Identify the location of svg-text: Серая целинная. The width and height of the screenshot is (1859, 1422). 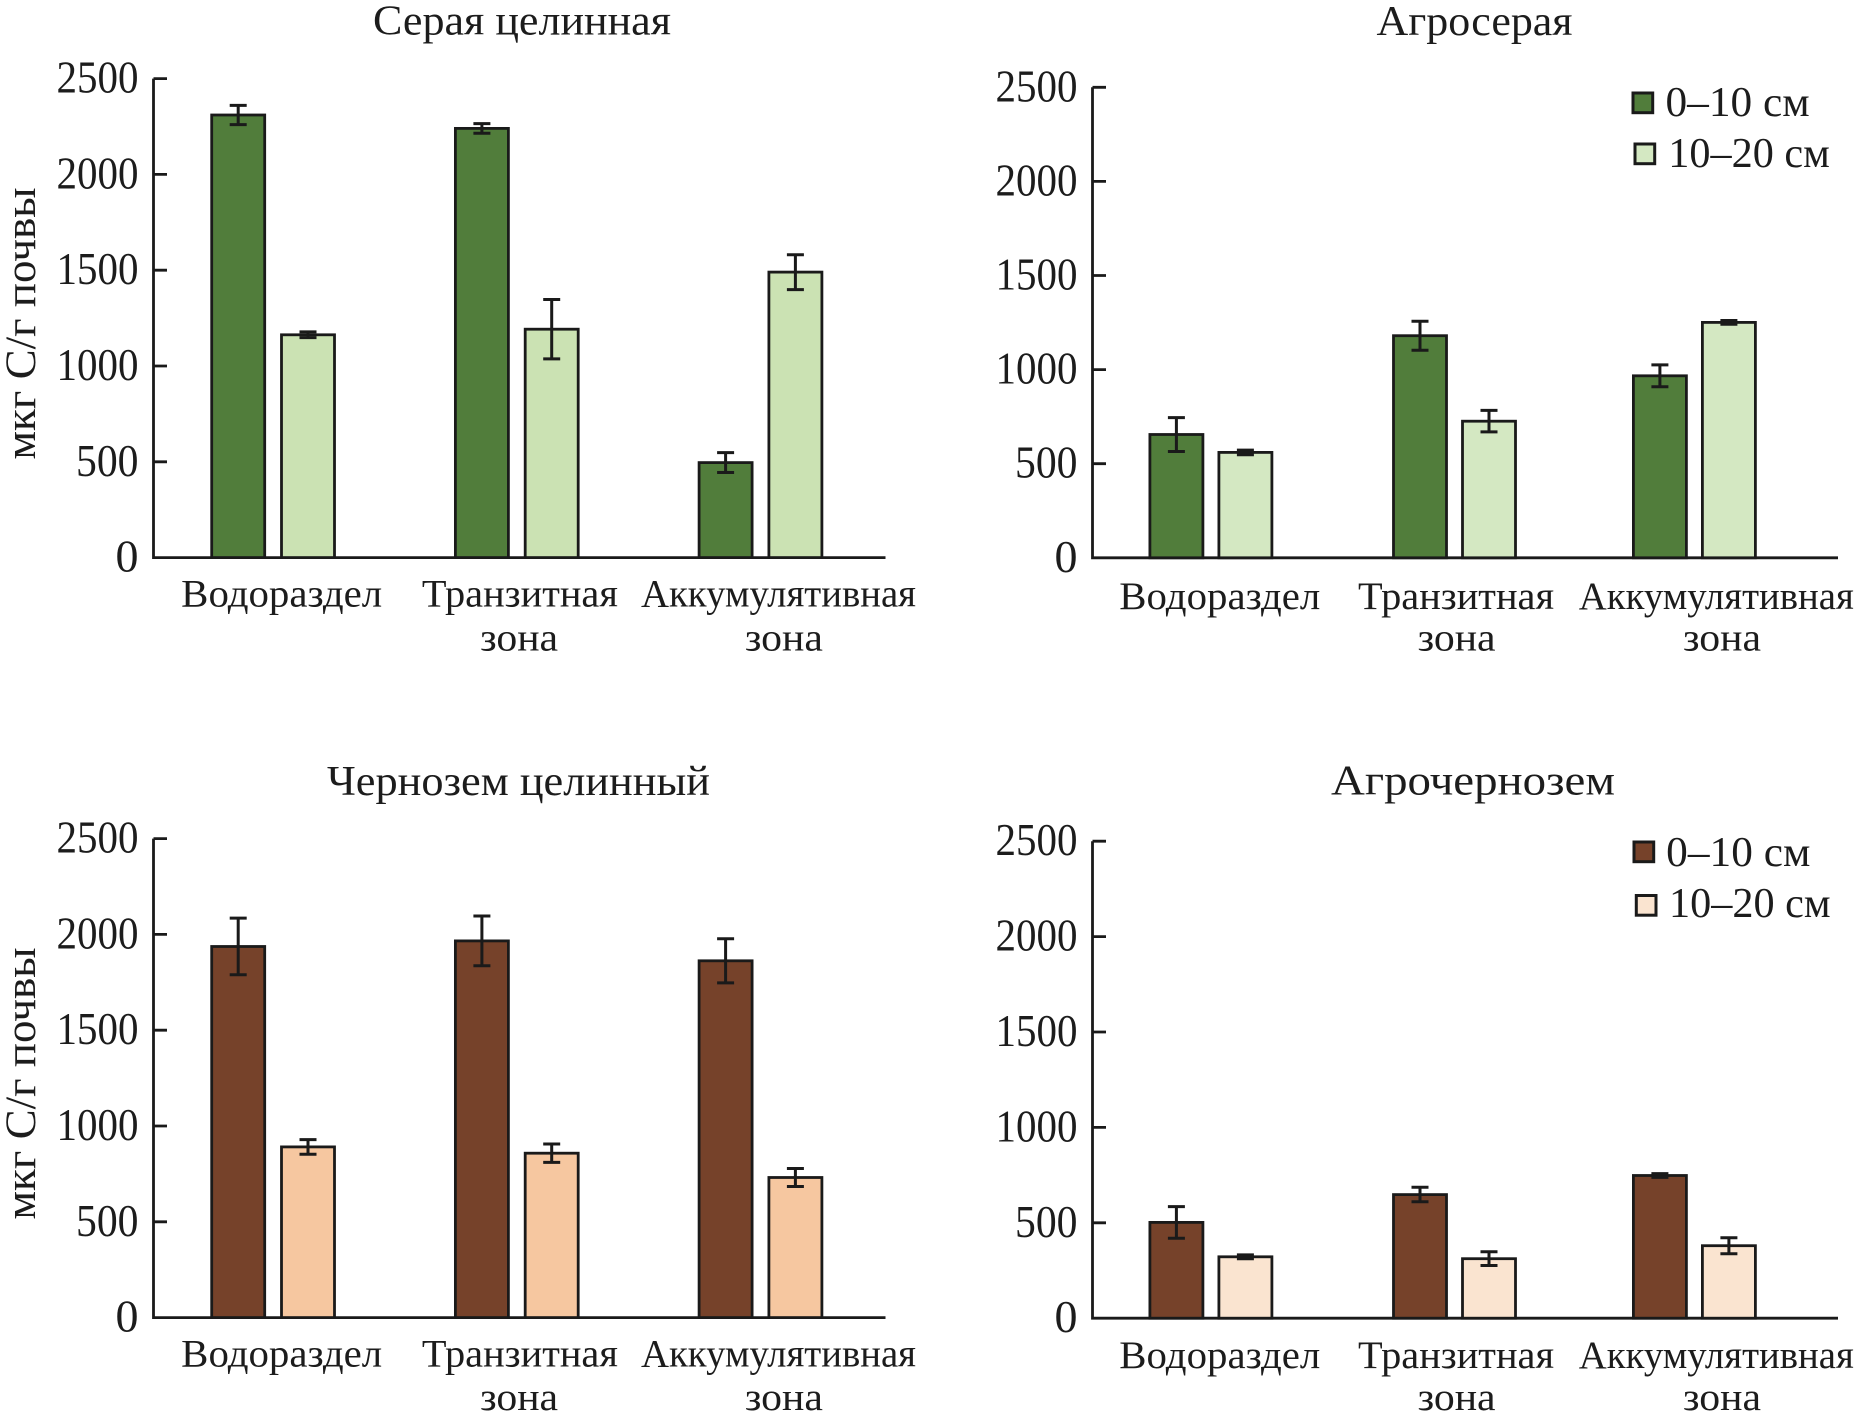
(522, 22).